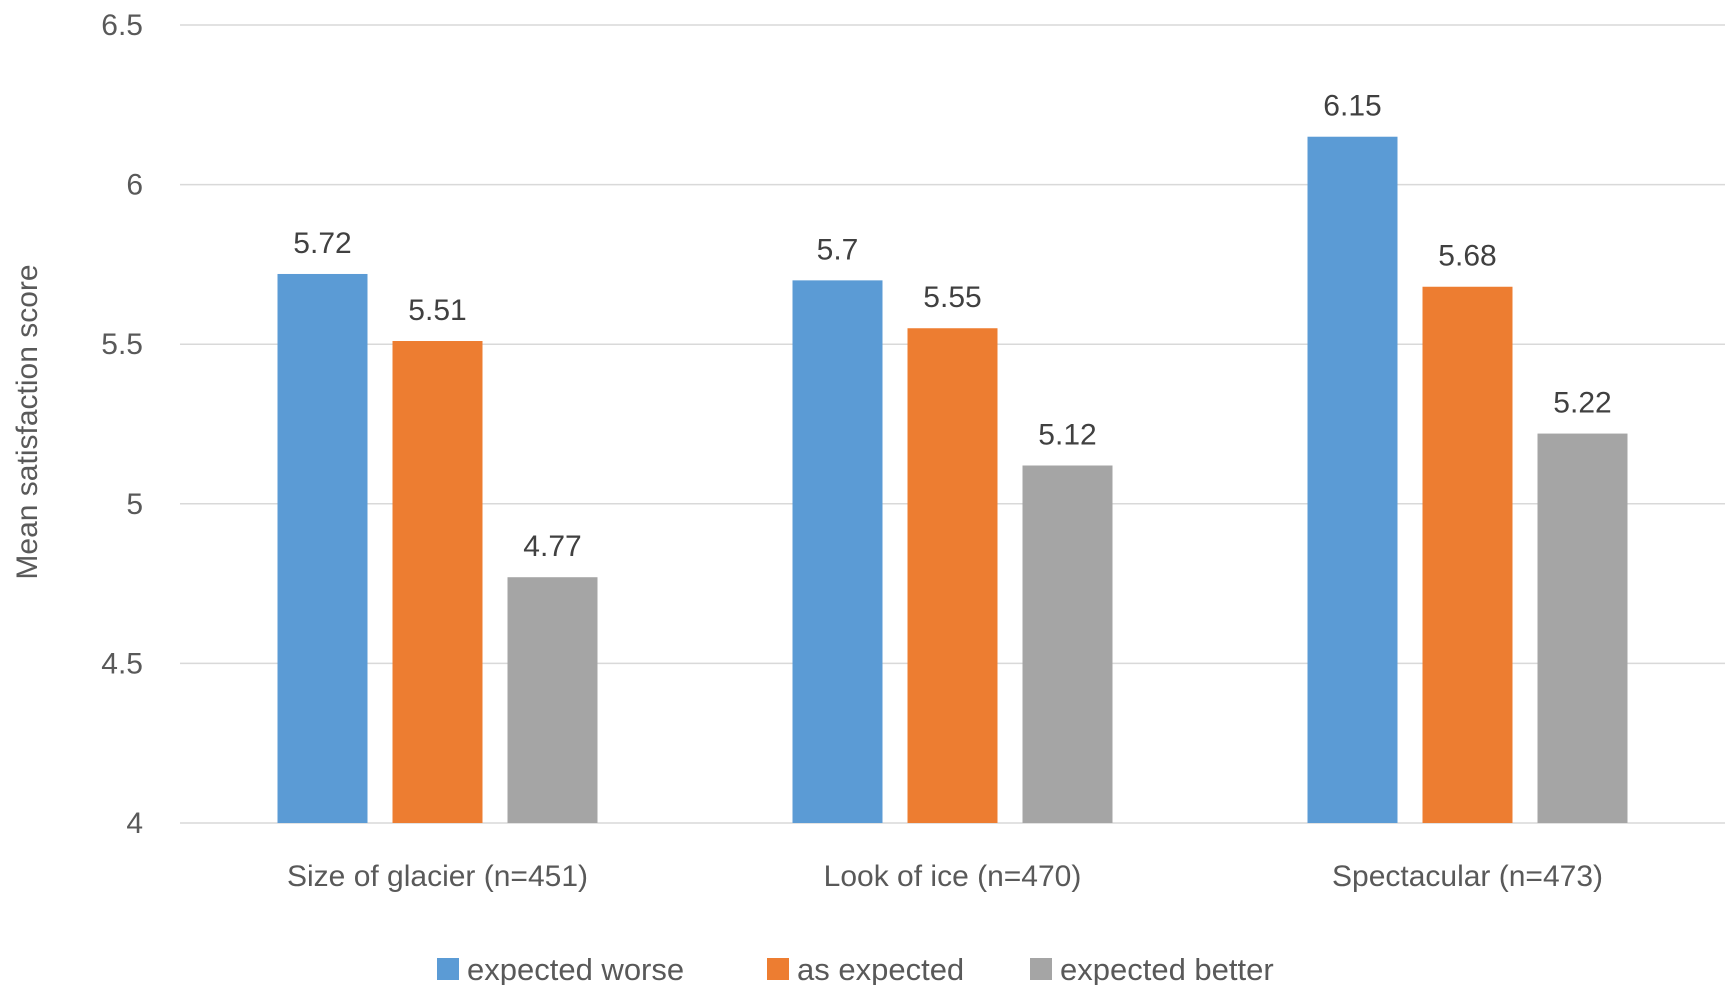  Describe the element at coordinates (27, 421) in the screenshot. I see `y-axis-title: Mean satisfaction score` at that location.